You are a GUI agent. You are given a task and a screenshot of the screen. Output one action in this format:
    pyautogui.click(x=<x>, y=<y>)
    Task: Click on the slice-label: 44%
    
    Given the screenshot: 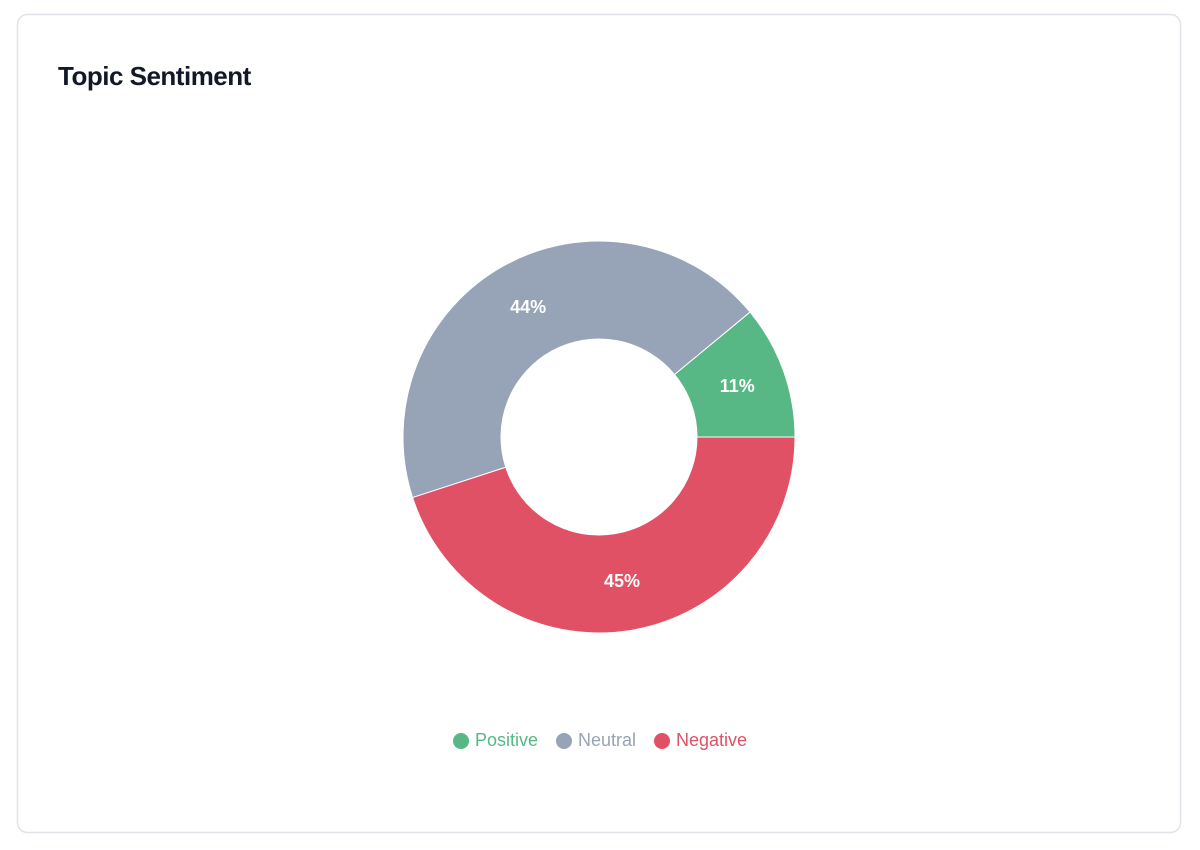 What is the action you would take?
    pyautogui.click(x=528, y=307)
    